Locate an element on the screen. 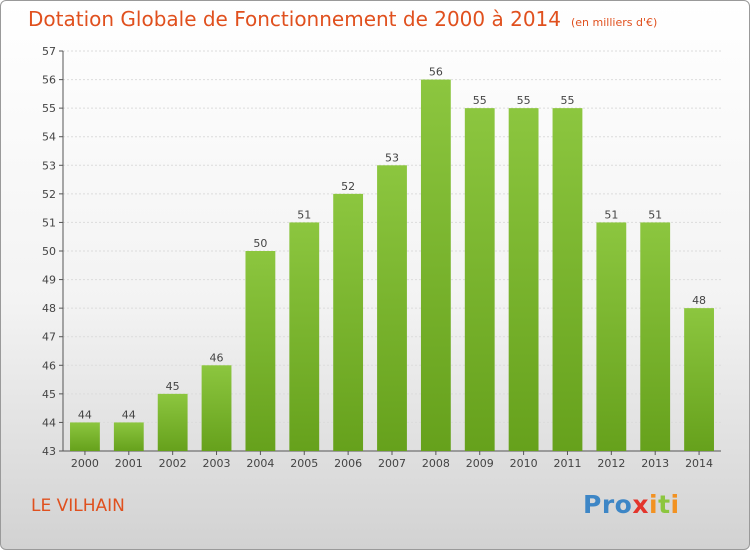  logo-letter: P is located at coordinates (592, 504).